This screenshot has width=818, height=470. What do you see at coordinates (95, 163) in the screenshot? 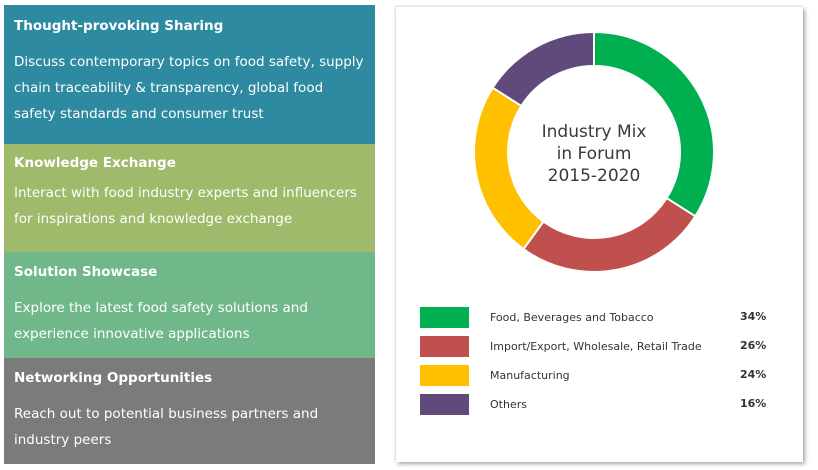
I see `panel-title: Knowledge Exchange` at bounding box center [95, 163].